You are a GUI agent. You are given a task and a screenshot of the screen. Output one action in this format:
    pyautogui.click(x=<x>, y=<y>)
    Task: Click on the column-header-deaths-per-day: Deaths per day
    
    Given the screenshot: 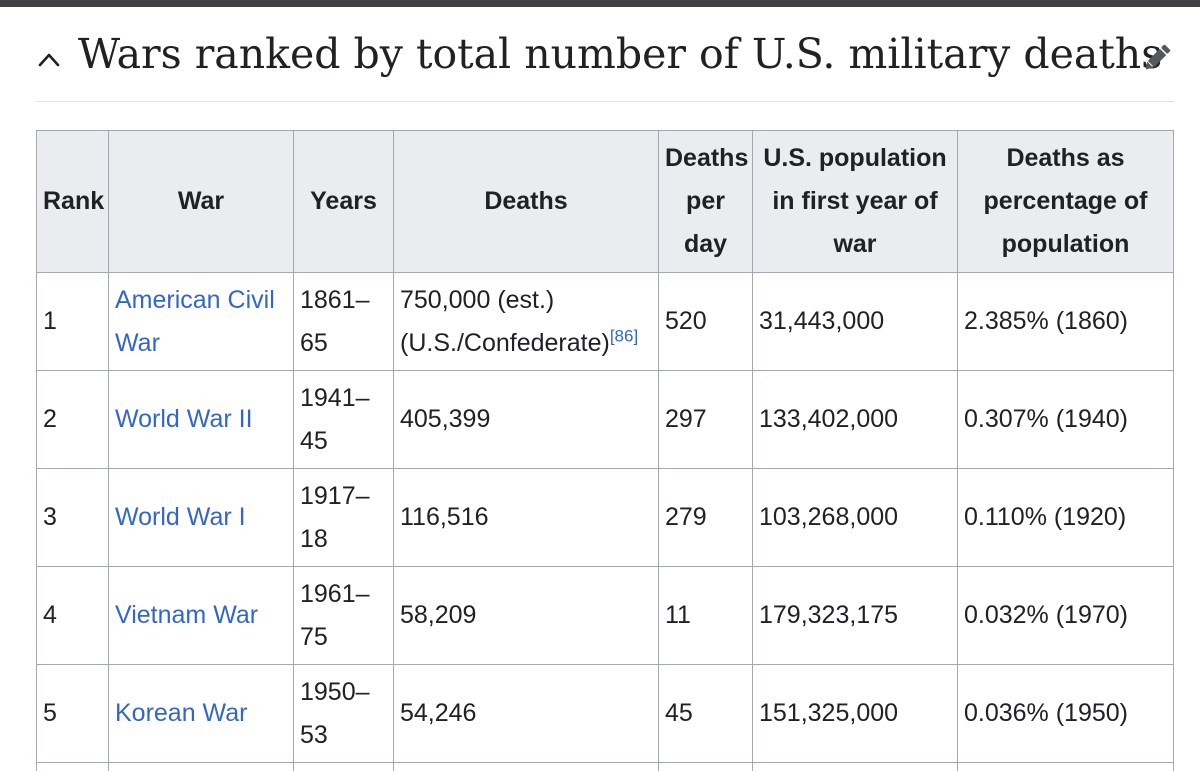 What is the action you would take?
    pyautogui.click(x=705, y=201)
    